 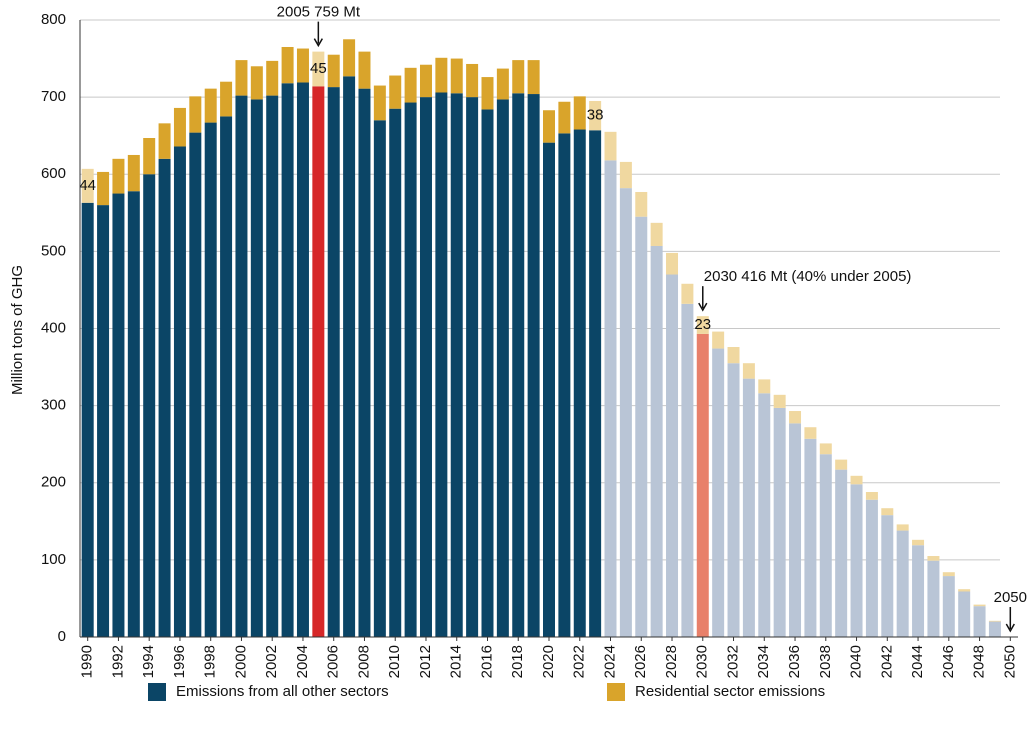 I want to click on x-tick-label: 2026, so click(x=640, y=661).